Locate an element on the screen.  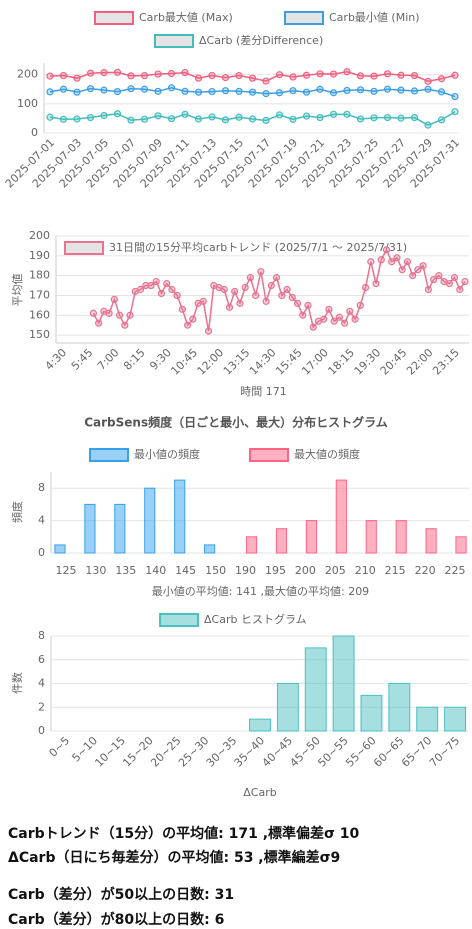
x-tick-label: 55~60 is located at coordinates (361, 752).